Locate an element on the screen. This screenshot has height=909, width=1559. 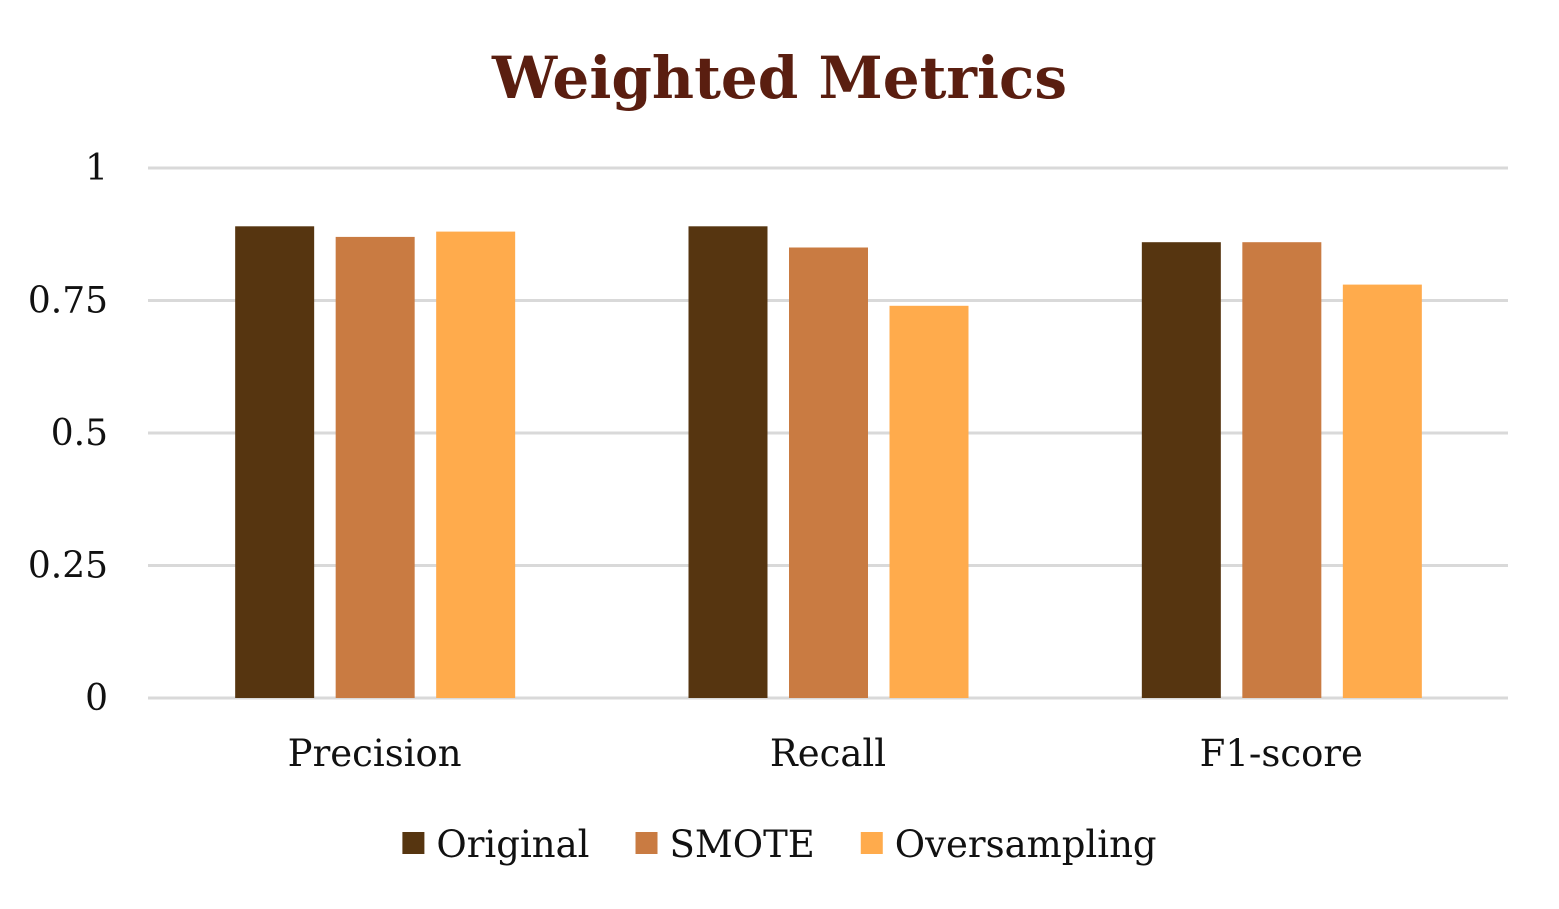
bar-smote-recall is located at coordinates (828, 472).